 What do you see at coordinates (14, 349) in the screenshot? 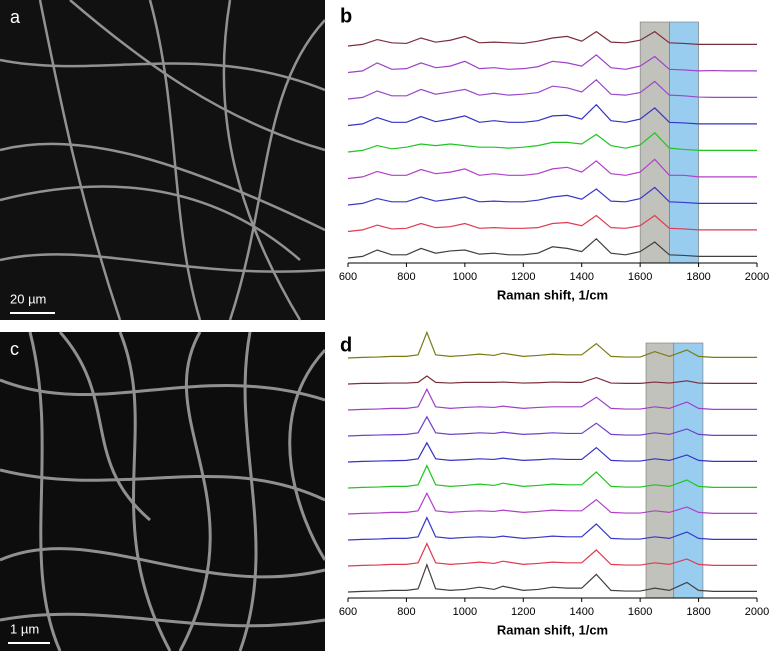
I see `image-label: c` at bounding box center [14, 349].